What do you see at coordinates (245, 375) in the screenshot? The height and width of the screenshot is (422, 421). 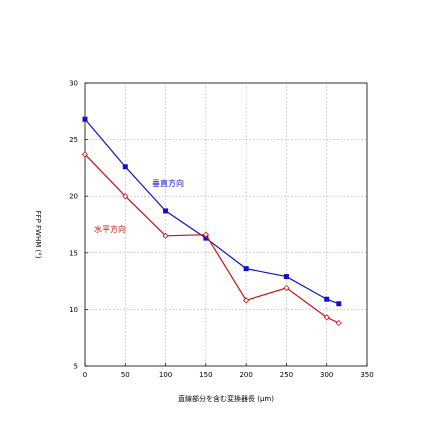 I see `x-tick-label: 200` at bounding box center [245, 375].